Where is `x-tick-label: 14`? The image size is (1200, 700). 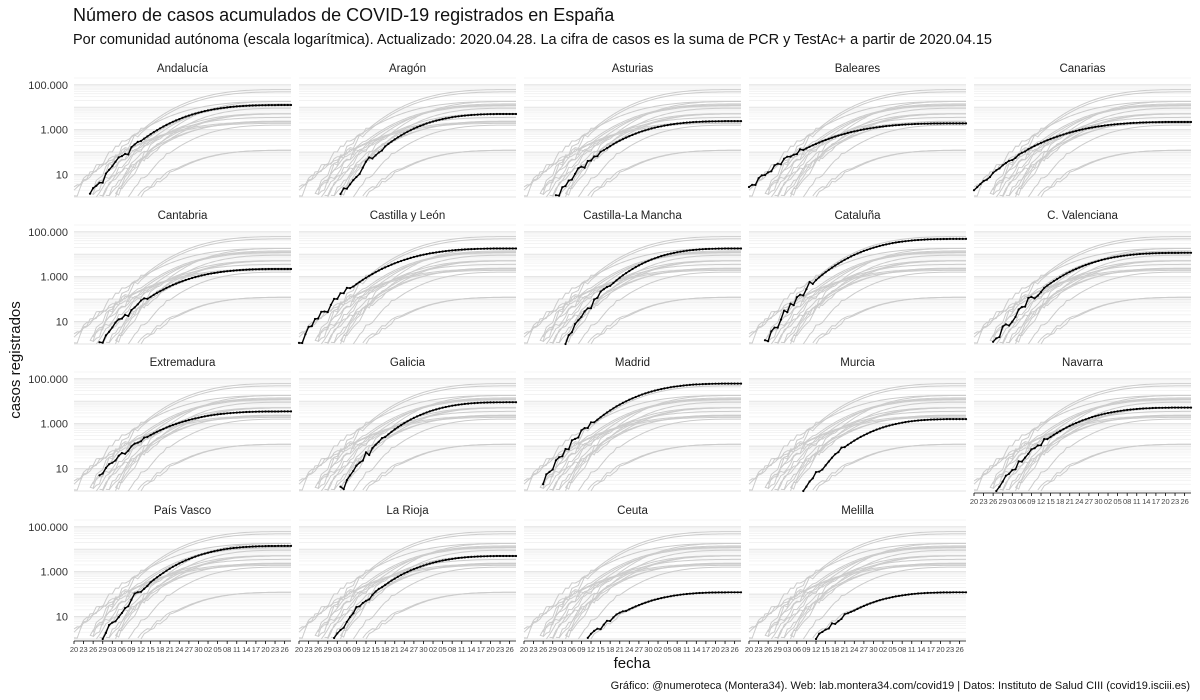 x-tick-label: 14 is located at coordinates (696, 649).